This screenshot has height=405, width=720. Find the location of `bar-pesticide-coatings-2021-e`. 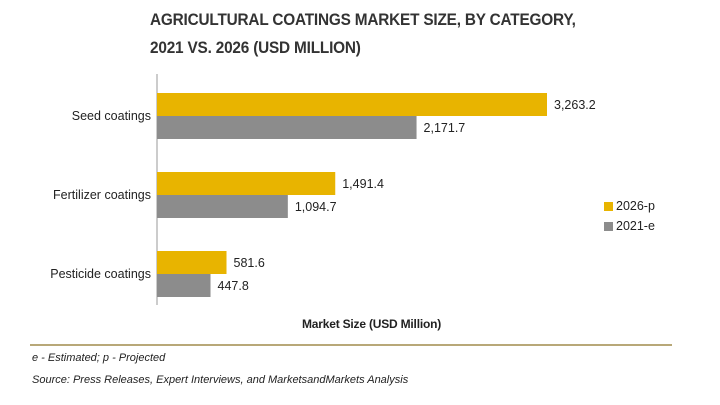

bar-pesticide-coatings-2021-e is located at coordinates (184, 285).